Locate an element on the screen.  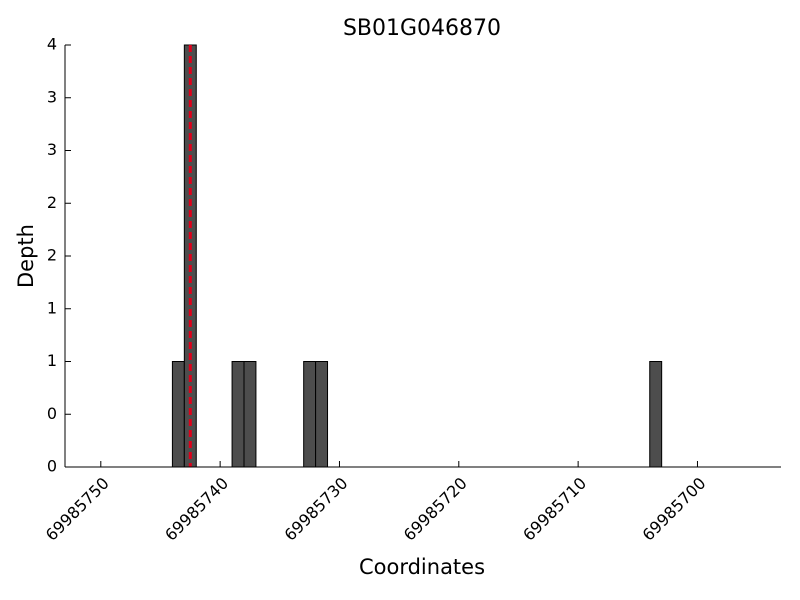
y-axis-label: Depth is located at coordinates (26, 256).